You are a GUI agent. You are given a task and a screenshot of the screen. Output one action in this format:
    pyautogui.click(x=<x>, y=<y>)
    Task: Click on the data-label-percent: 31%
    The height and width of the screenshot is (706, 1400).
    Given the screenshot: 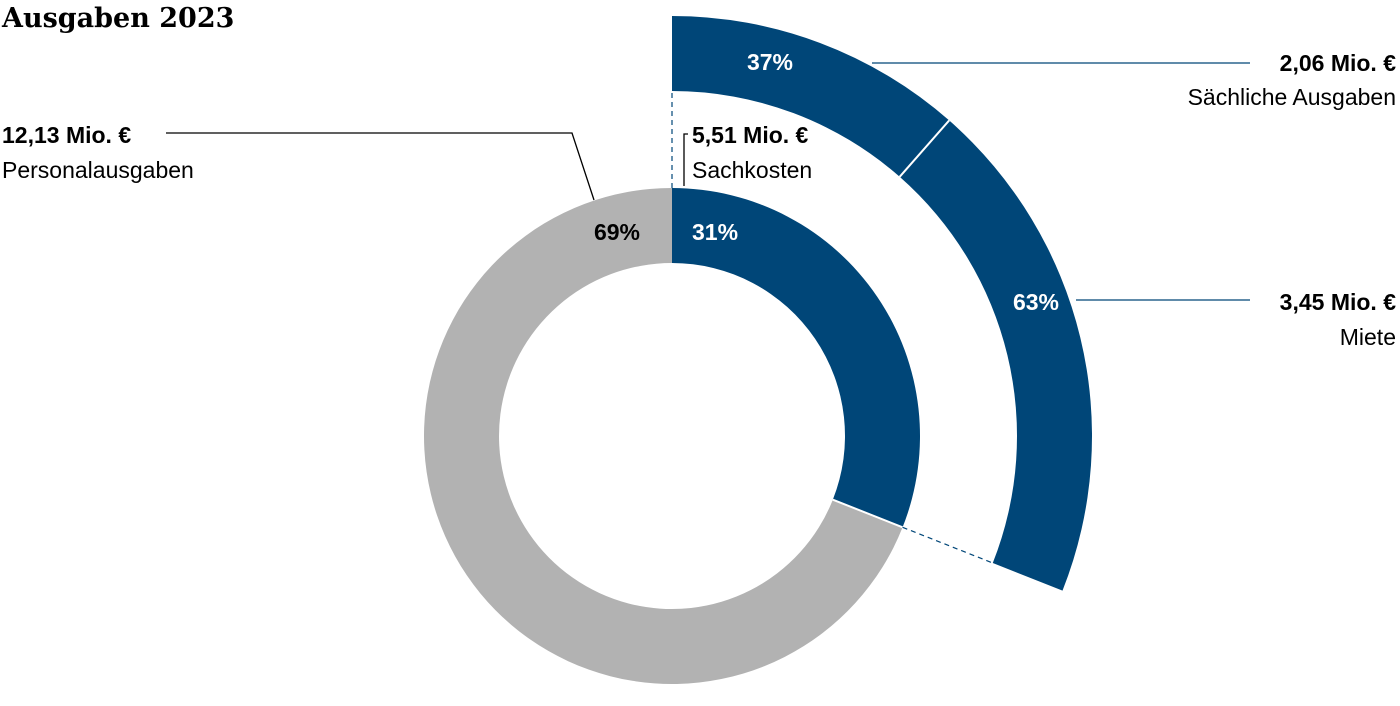 What is the action you would take?
    pyautogui.click(x=715, y=232)
    